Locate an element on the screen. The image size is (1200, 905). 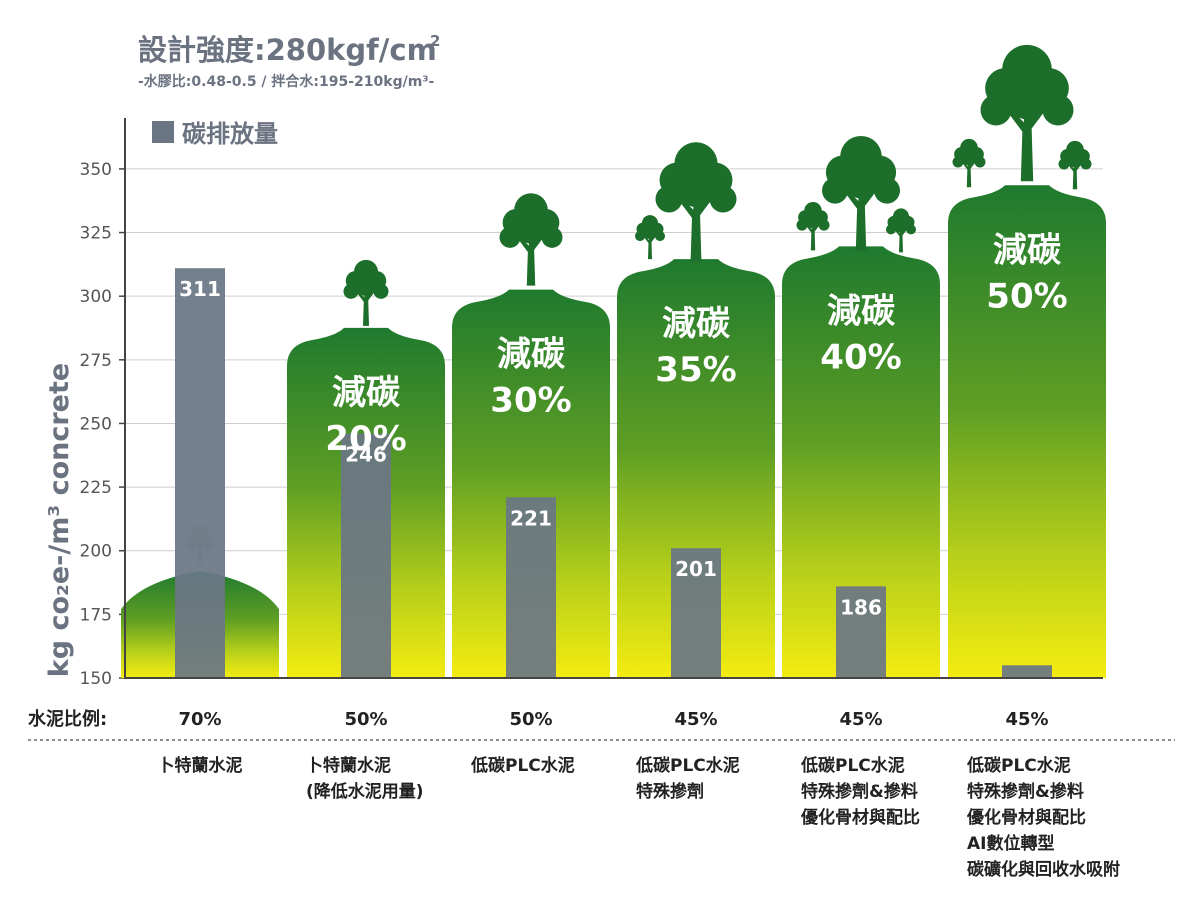
description-line: 特殊摻劑 is located at coordinates (670, 791).